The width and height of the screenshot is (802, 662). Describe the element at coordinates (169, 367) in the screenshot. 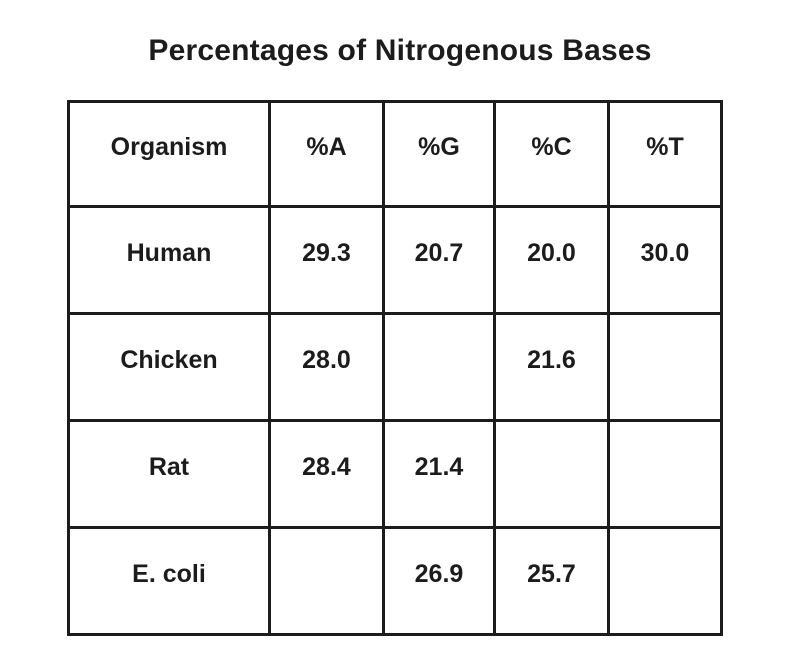

I see `organism-cell: Chicken` at that location.